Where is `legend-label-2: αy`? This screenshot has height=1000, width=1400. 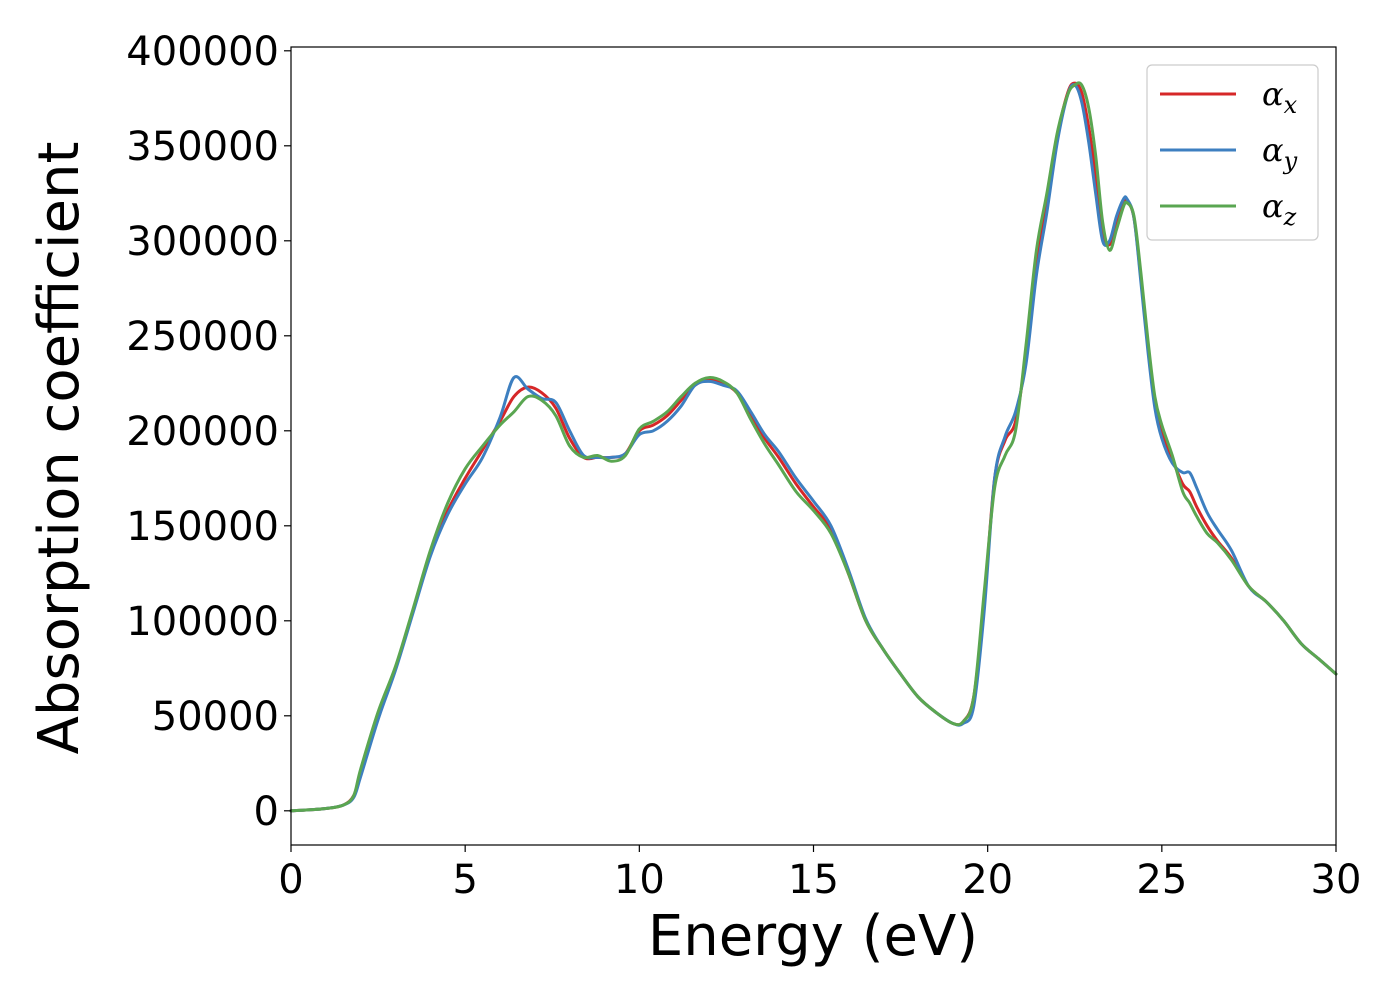
legend-label-2: αy is located at coordinates (1280, 153).